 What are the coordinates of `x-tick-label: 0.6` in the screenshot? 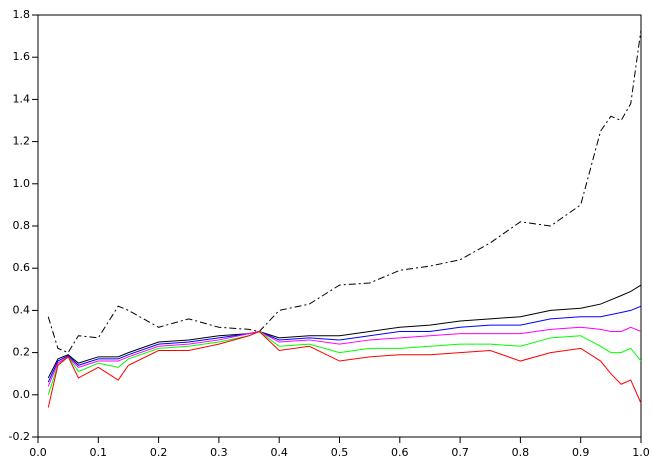 It's located at (400, 452).